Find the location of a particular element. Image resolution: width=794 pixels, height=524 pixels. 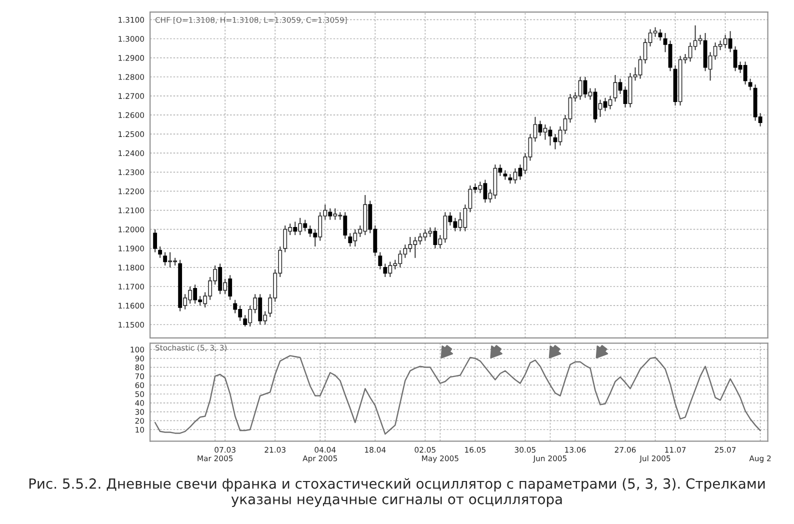

line-series is located at coordinates (457, 395).